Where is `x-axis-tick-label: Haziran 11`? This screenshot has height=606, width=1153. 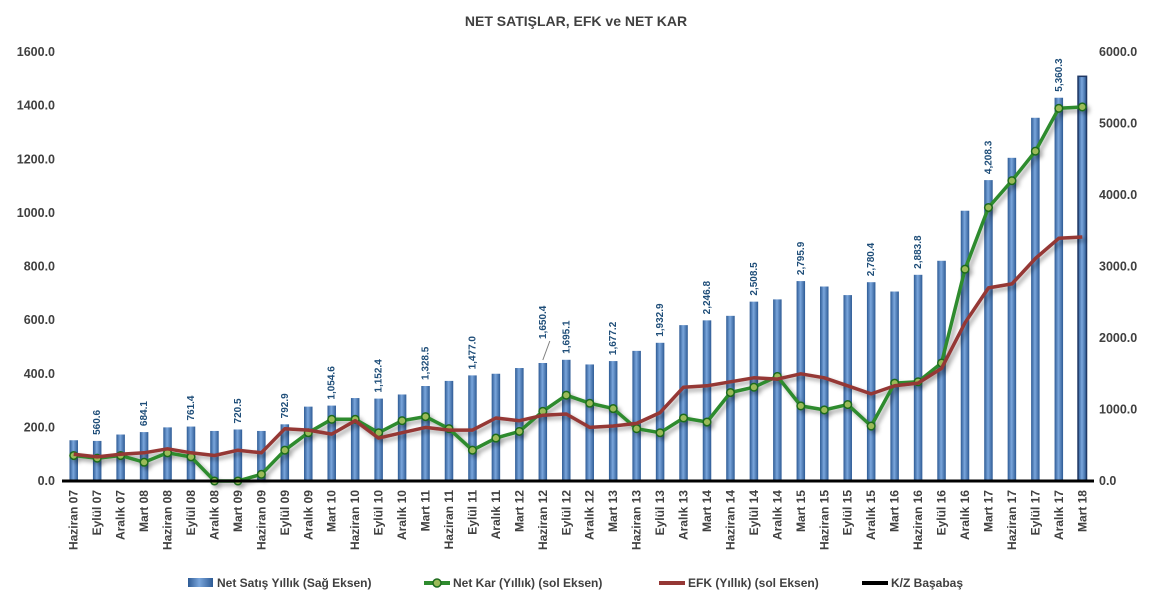
x-axis-tick-label: Haziran 11 is located at coordinates (449, 520).